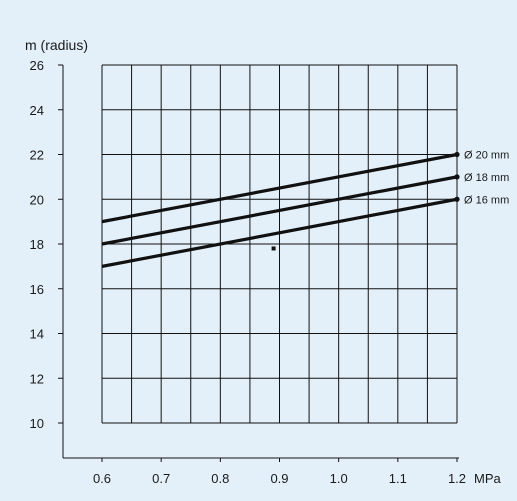 The height and width of the screenshot is (501, 517). I want to click on y-tick-label: 18, so click(37, 244).